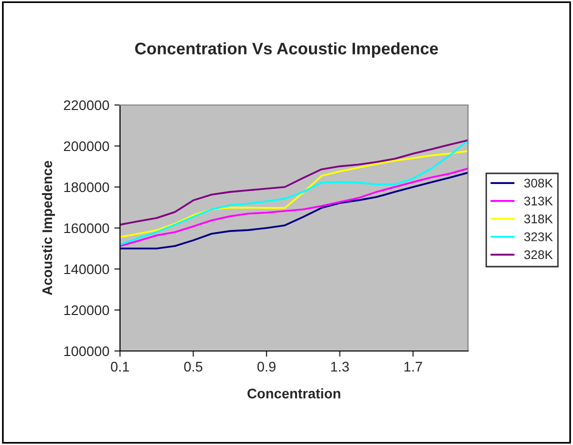 Image resolution: width=573 pixels, height=445 pixels. I want to click on x-axis-title: Concentration, so click(294, 393).